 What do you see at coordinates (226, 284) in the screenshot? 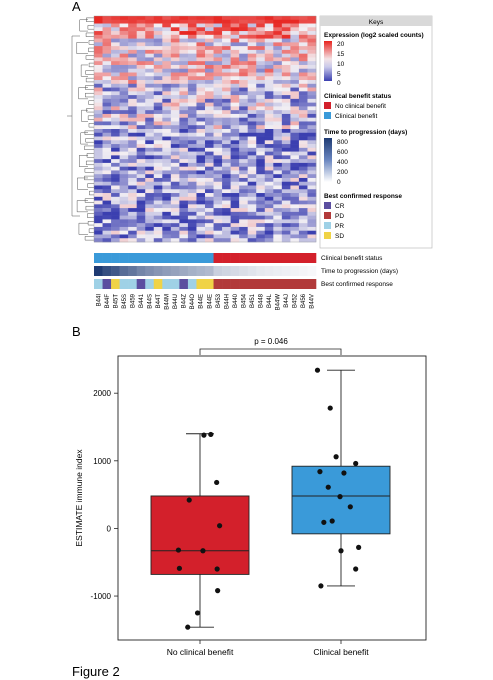
I see `response-cell` at bounding box center [226, 284].